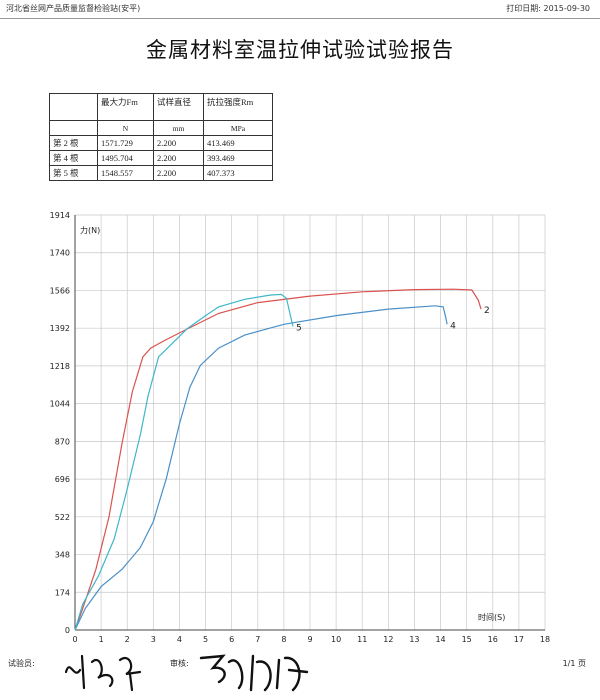  I want to click on x-tick-label: 18, so click(545, 639).